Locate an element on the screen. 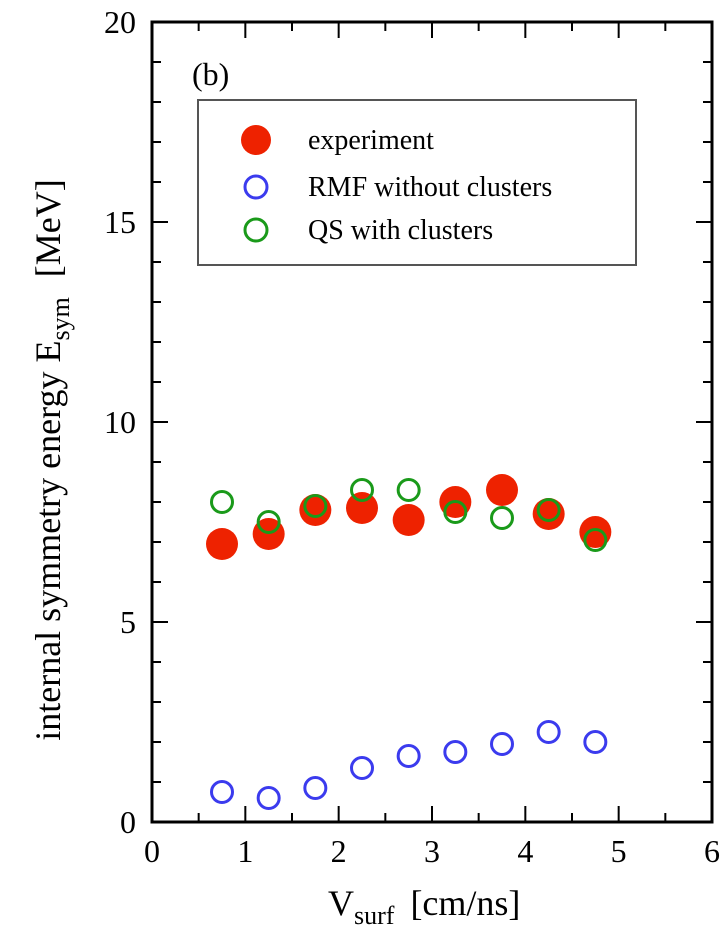 This screenshot has height=938, width=725. y-tick-label: 0 is located at coordinates (128, 822).